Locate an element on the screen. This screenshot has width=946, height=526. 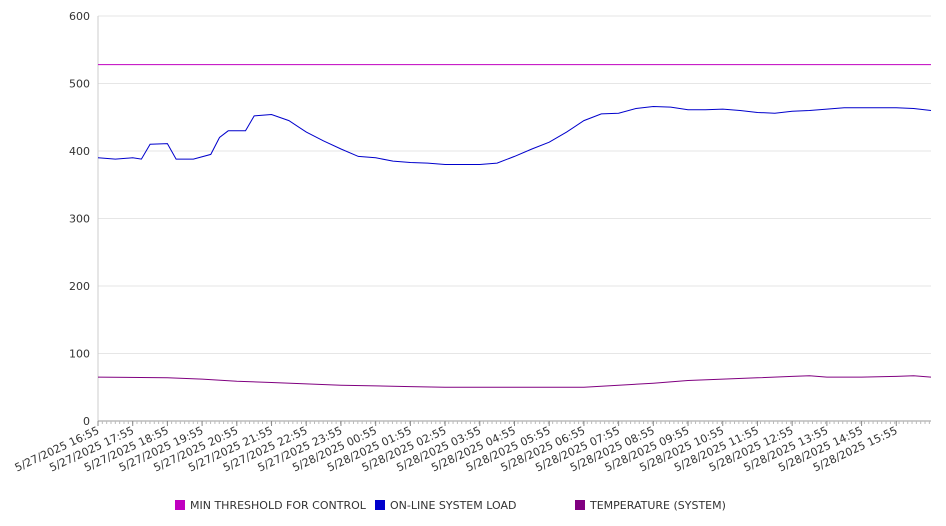
y-tick-label: 400 is located at coordinates (79, 151).